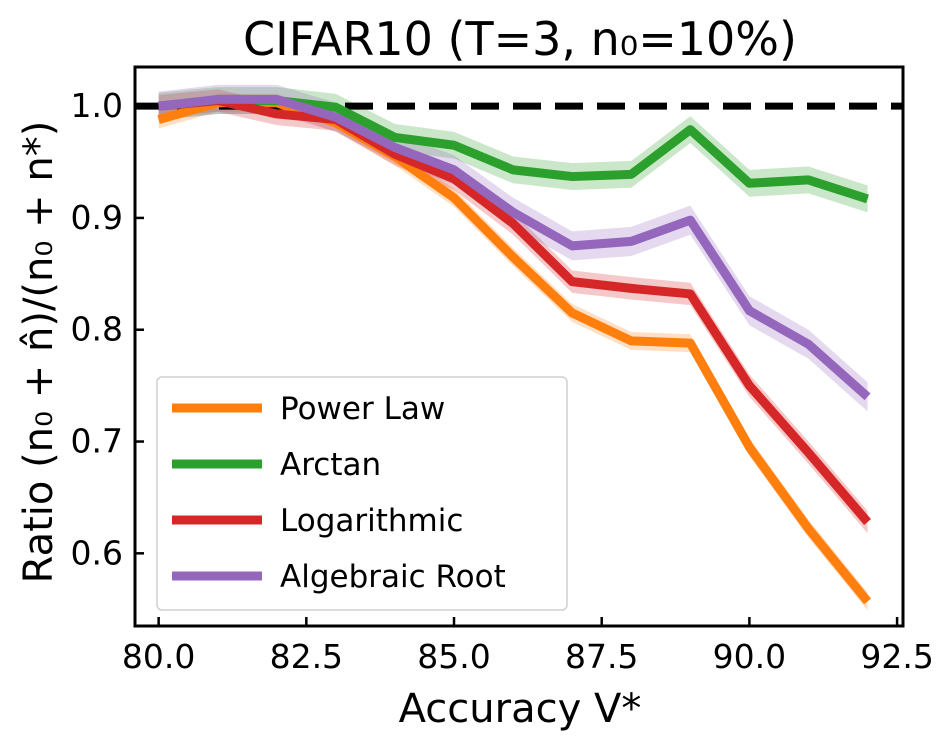 This screenshot has height=745, width=952. What do you see at coordinates (520, 39) in the screenshot?
I see `chart-title: CIFAR10 (T=3, n₀=10%)` at bounding box center [520, 39].